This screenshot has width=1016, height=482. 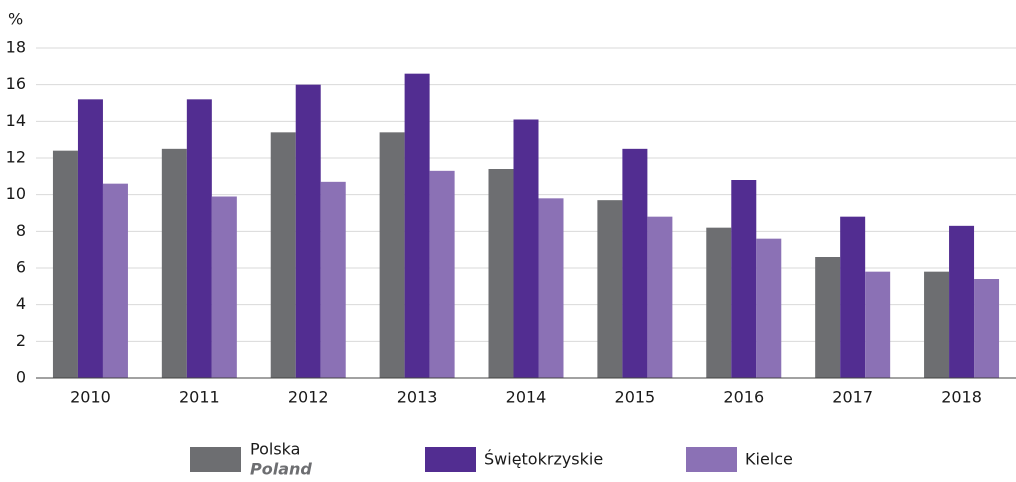 What do you see at coordinates (417, 397) in the screenshot?
I see `x-tick-label: 2013` at bounding box center [417, 397].